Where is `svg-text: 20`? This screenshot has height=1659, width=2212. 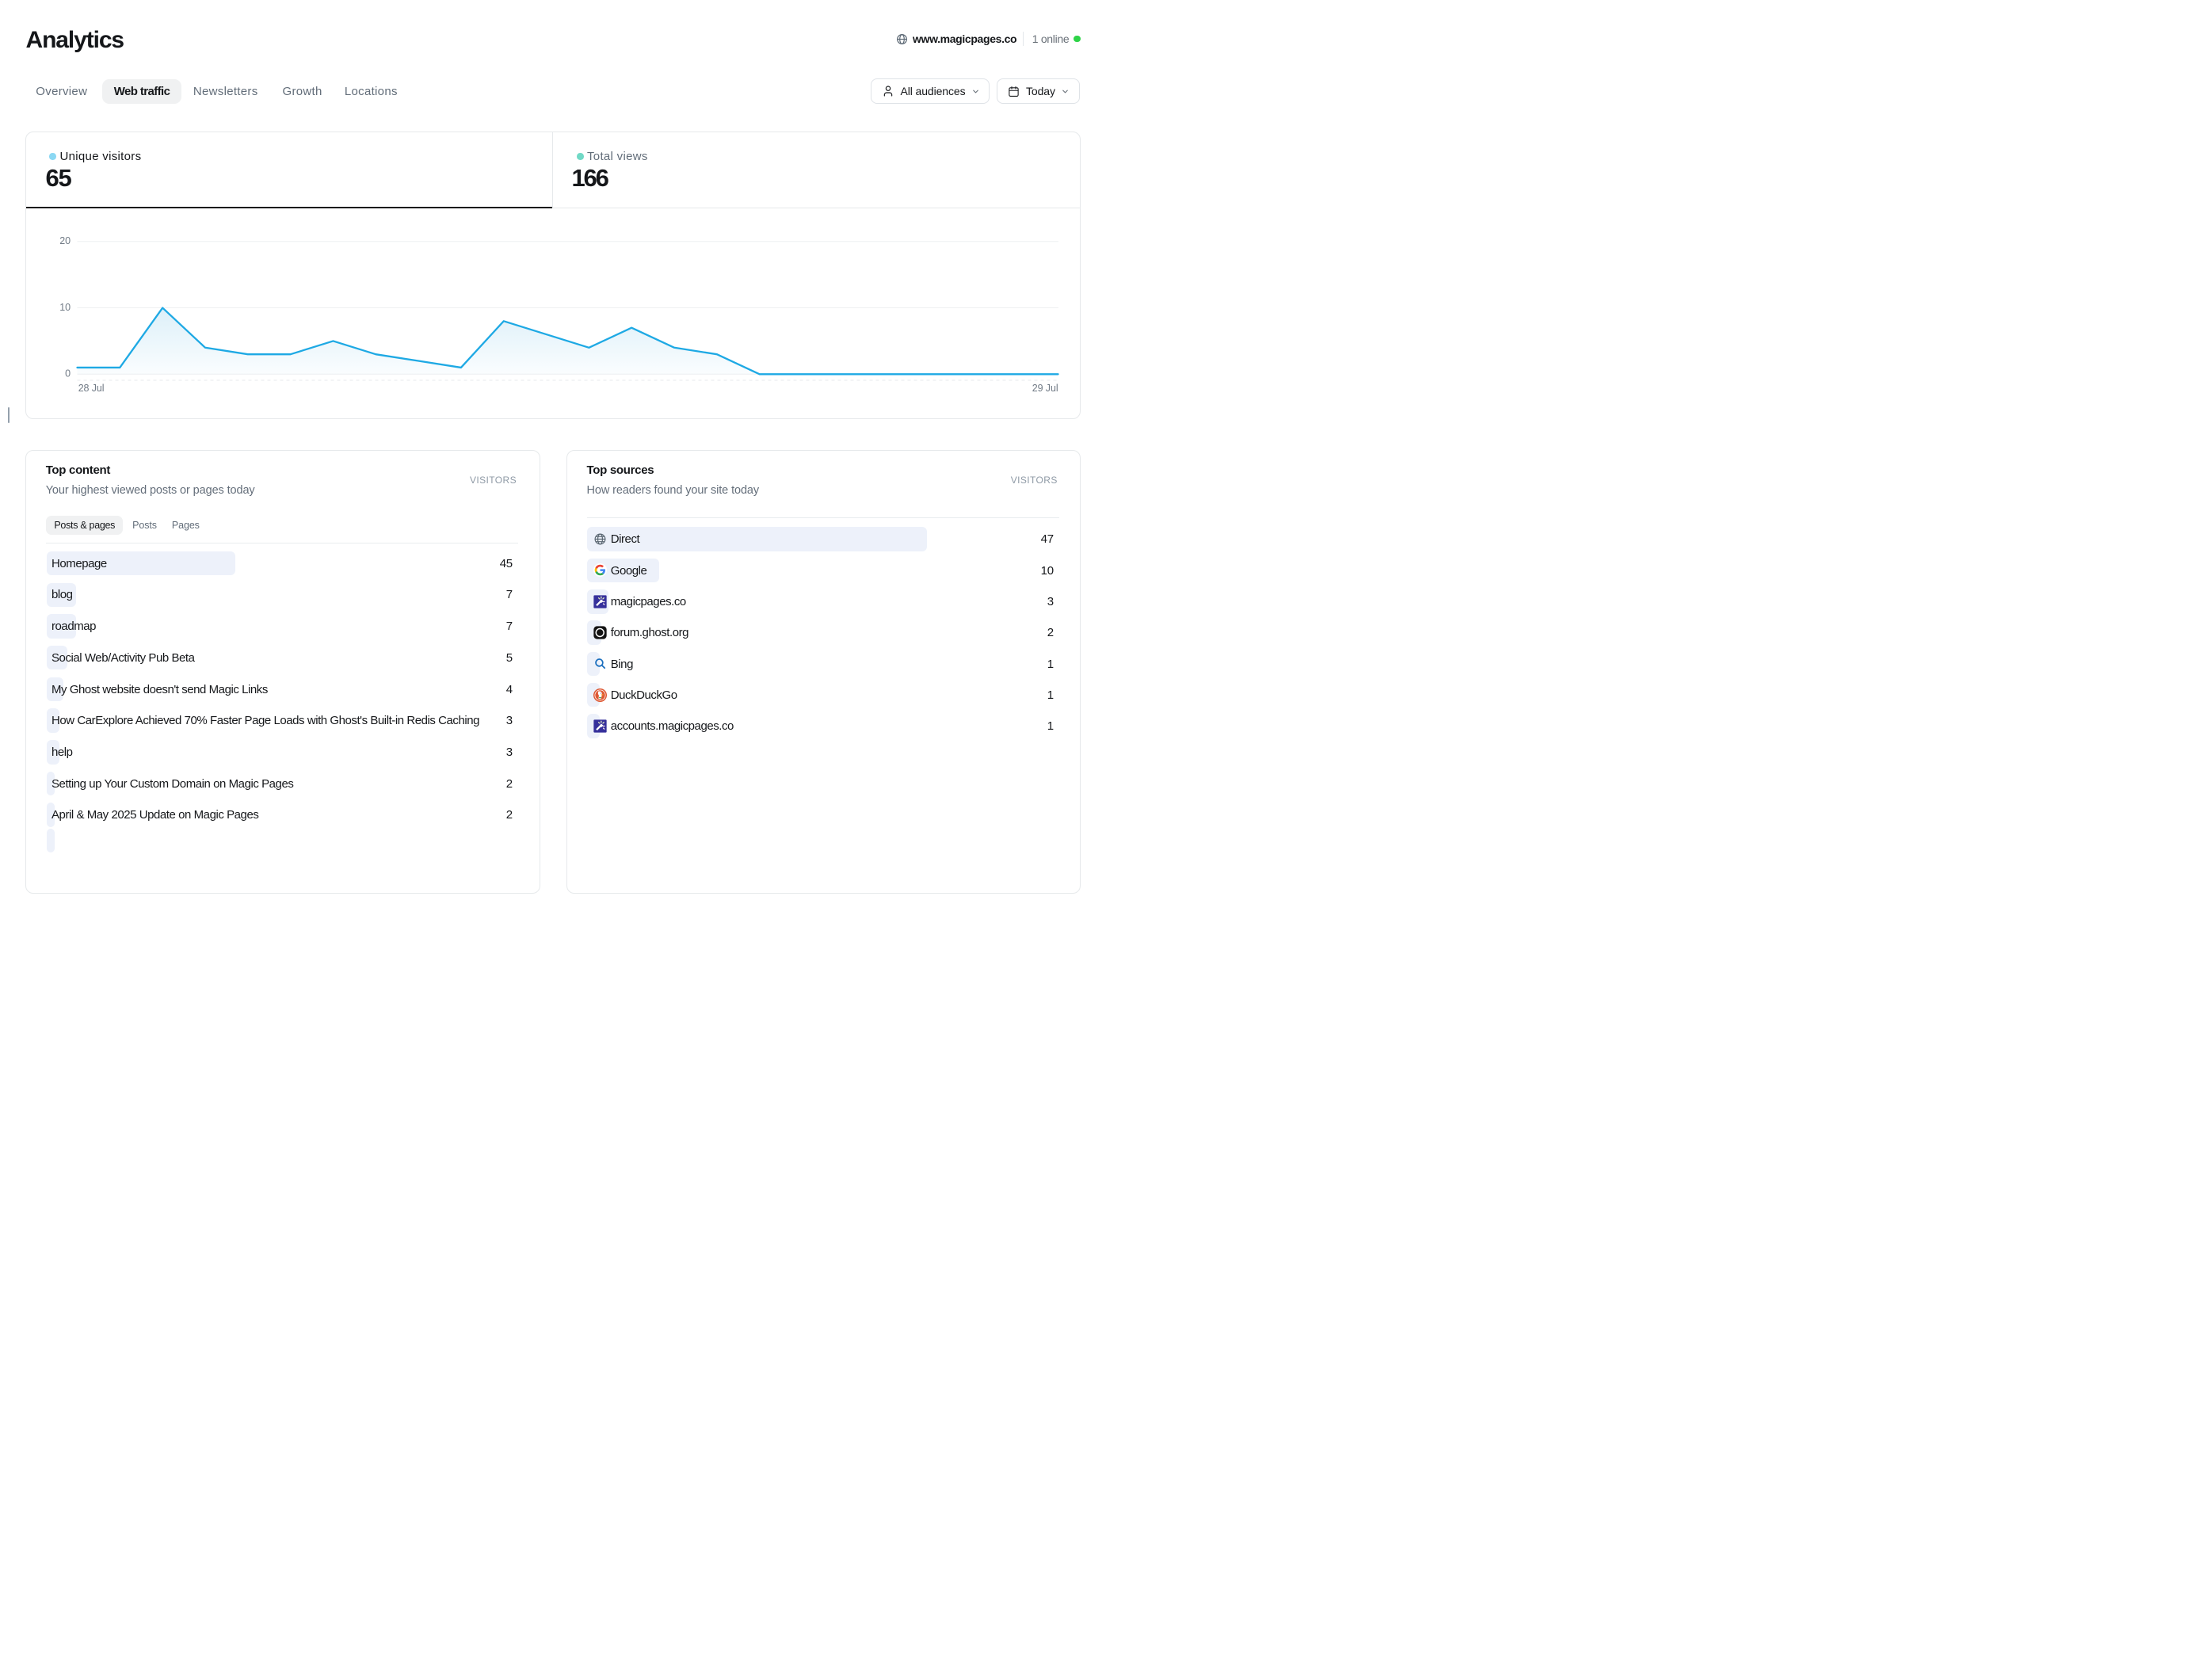 svg-text: 20 is located at coordinates (65, 240).